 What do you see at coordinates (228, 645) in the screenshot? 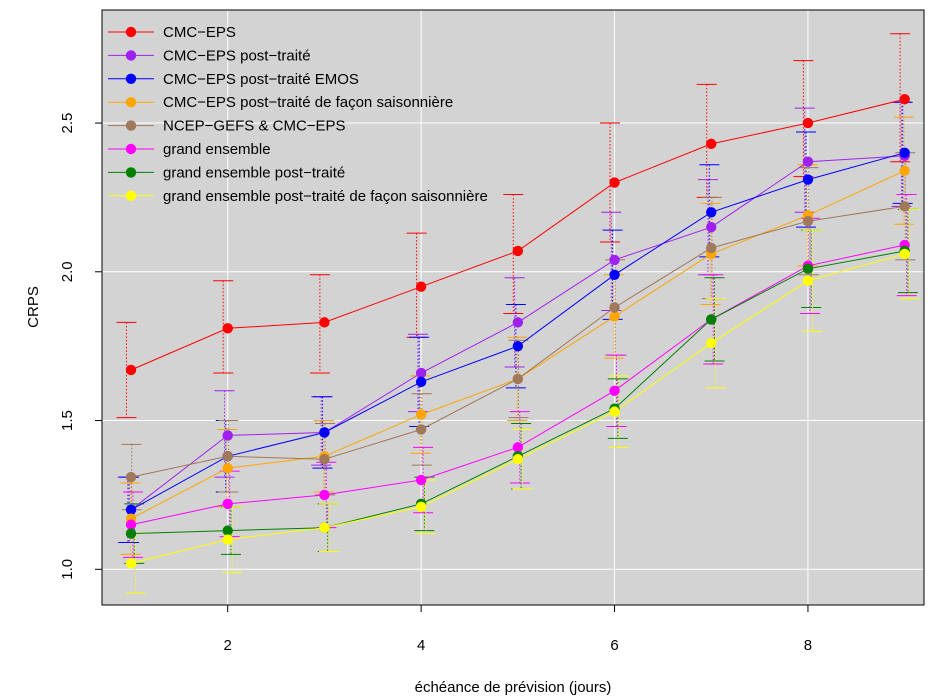
I see `x-tick-label: 2` at bounding box center [228, 645].